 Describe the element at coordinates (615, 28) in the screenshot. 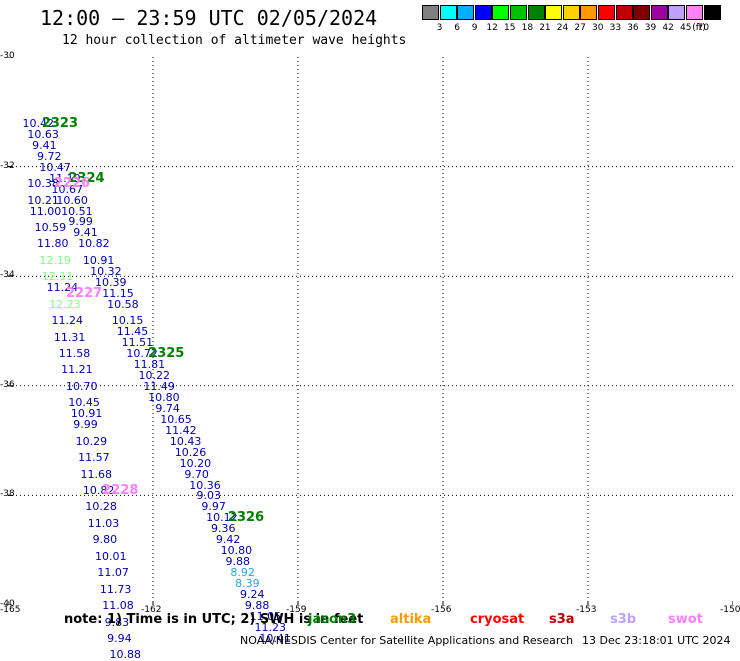

I see `legend-label: 33` at that location.